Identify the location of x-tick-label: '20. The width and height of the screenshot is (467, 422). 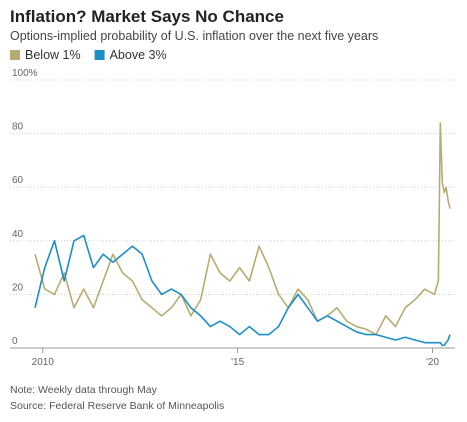
(432, 362).